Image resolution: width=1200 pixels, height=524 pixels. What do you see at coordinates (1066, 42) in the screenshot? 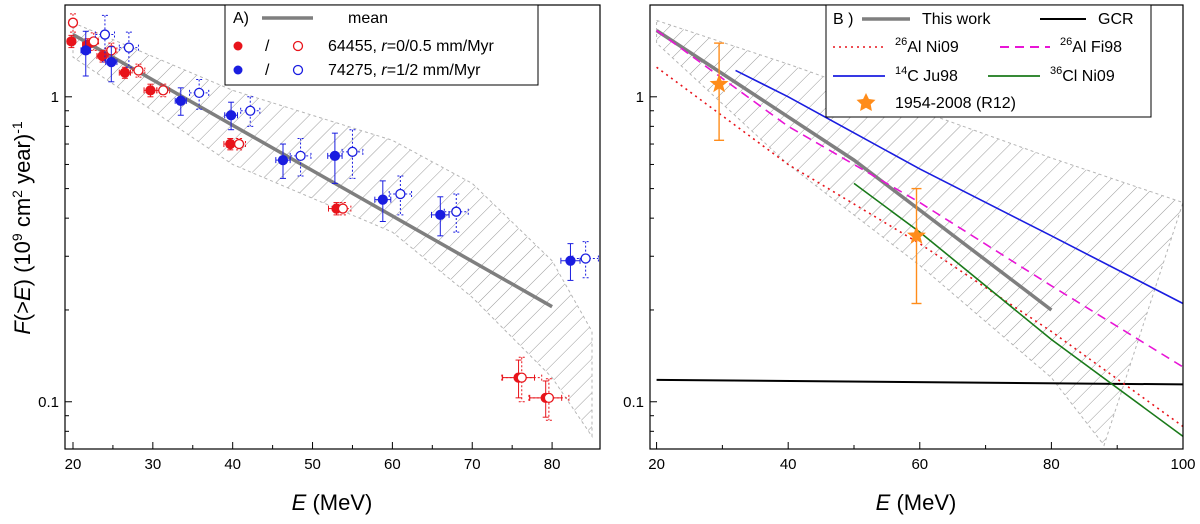
I see `legend-al-fi98-iso: 26` at bounding box center [1066, 42].